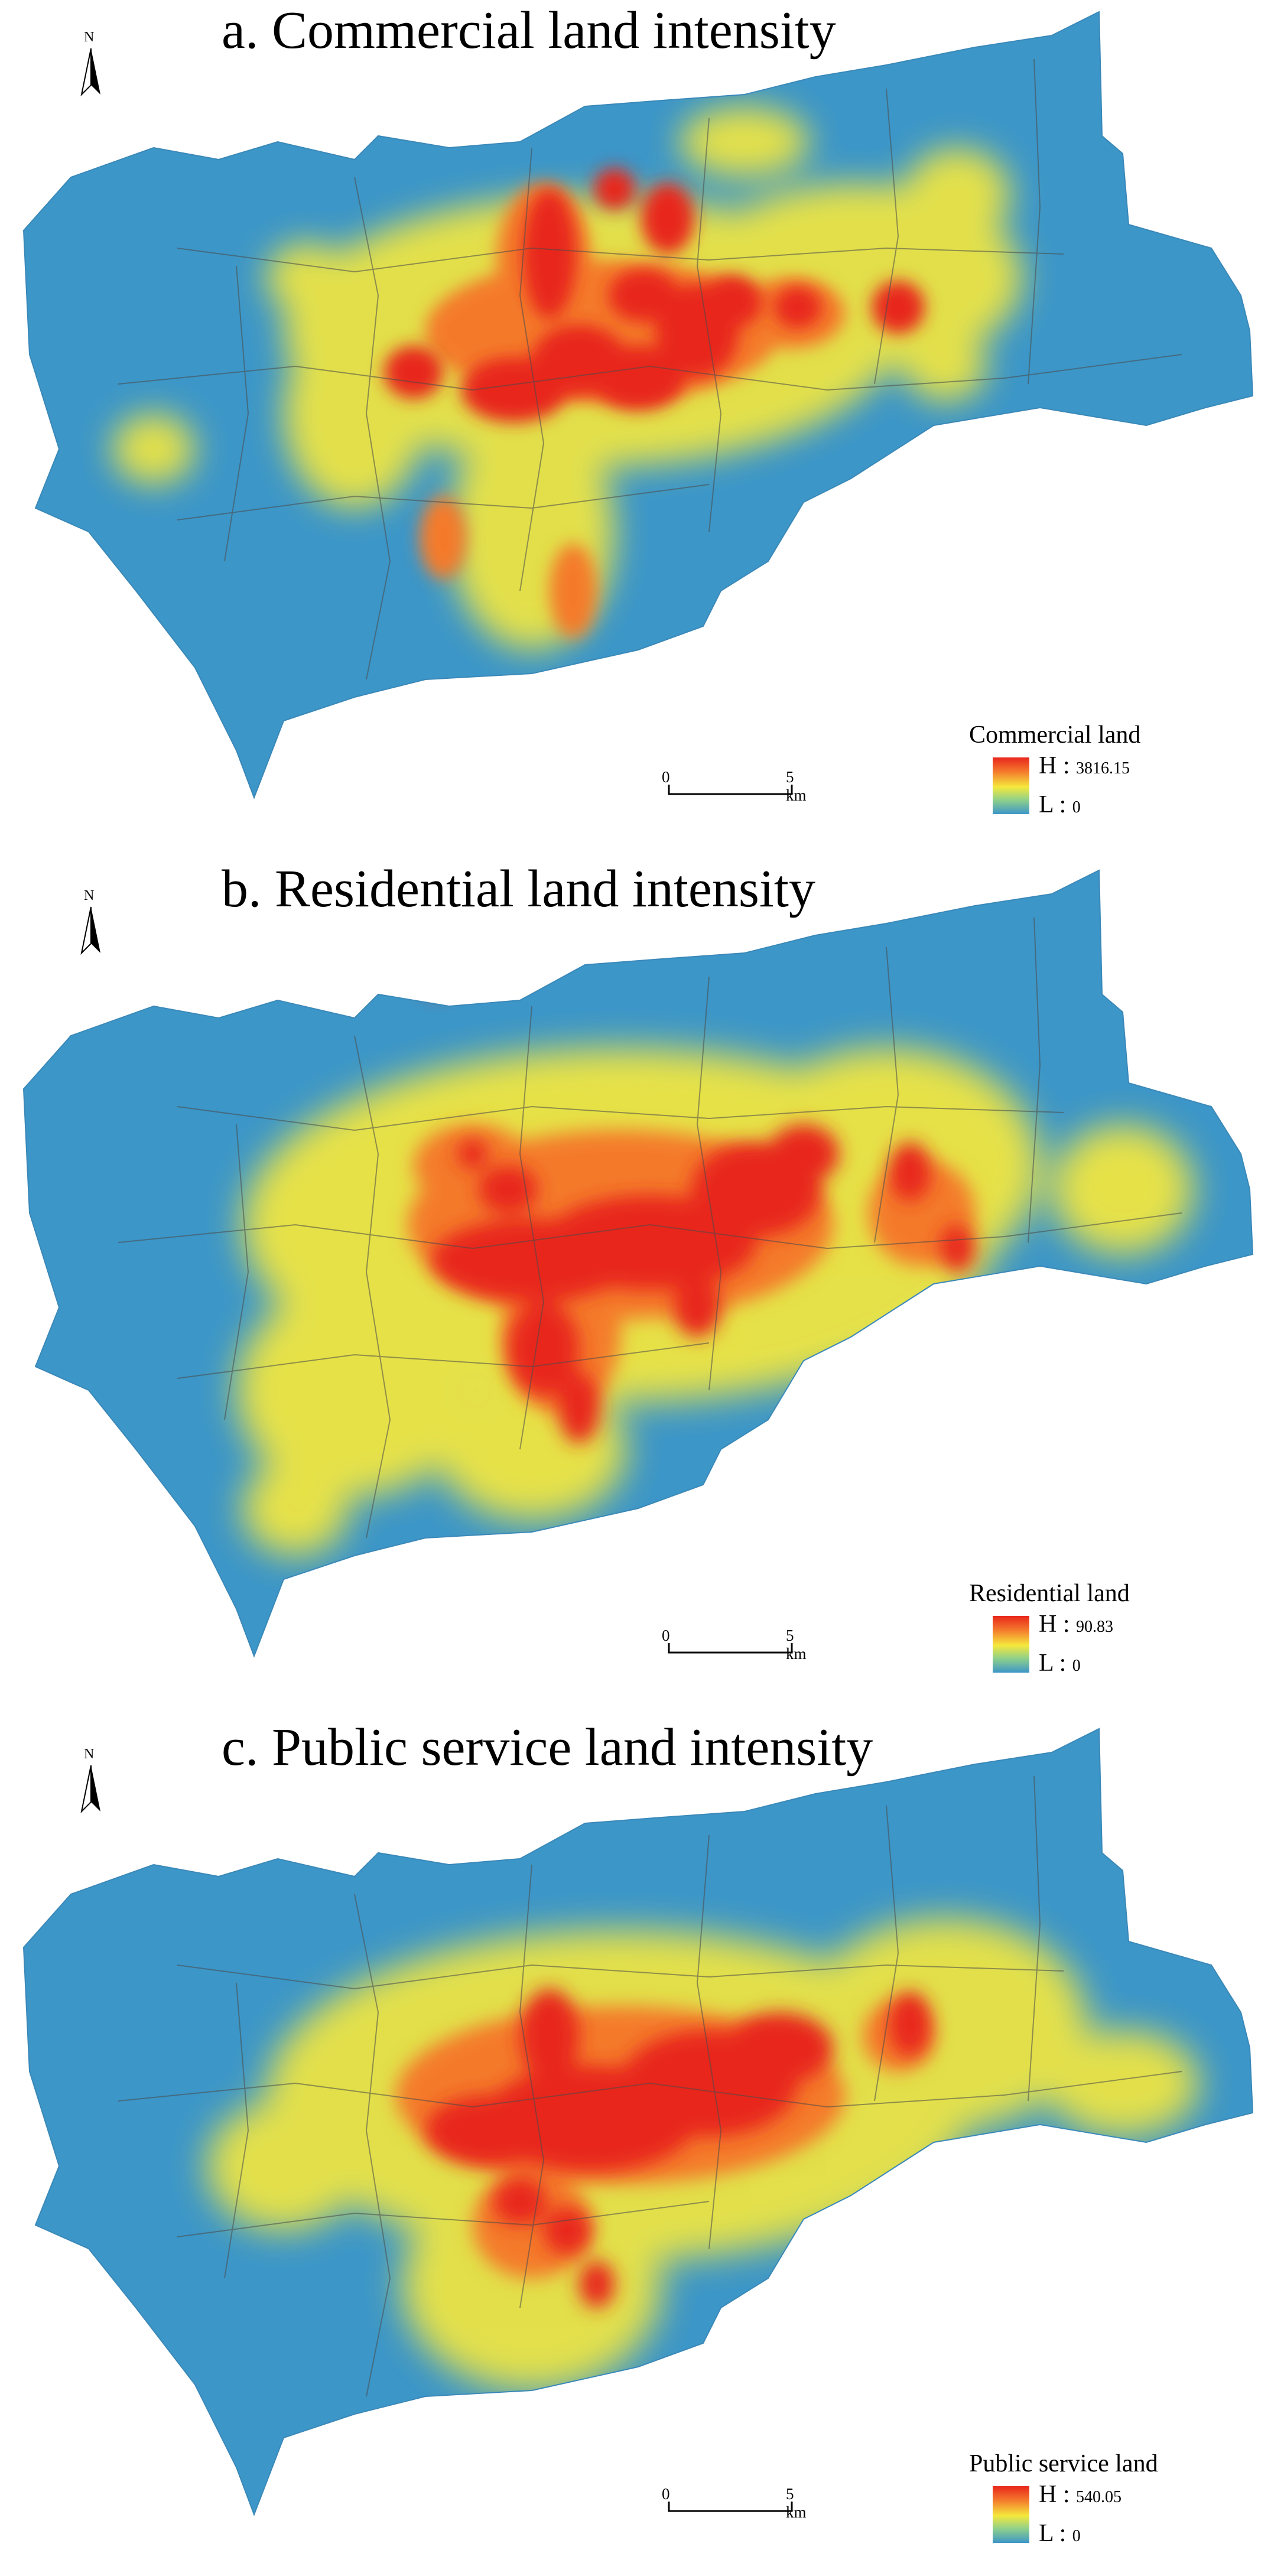 Image resolution: width=1271 pixels, height=2576 pixels. What do you see at coordinates (547, 1748) in the screenshot?
I see `panel-title: c. Public service land intensity` at bounding box center [547, 1748].